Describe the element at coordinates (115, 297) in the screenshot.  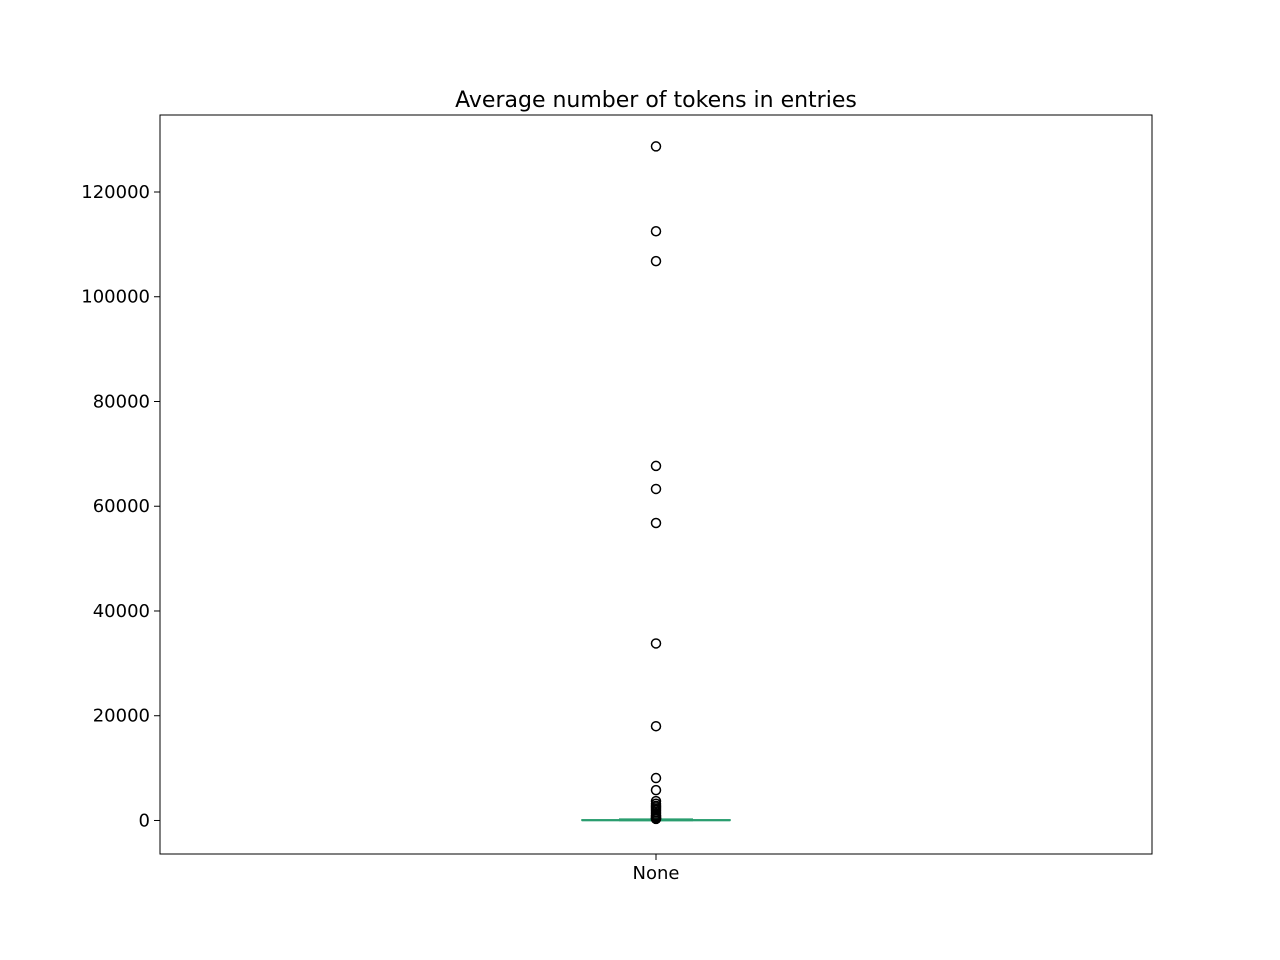
I see `y-tick-label: 100000` at that location.